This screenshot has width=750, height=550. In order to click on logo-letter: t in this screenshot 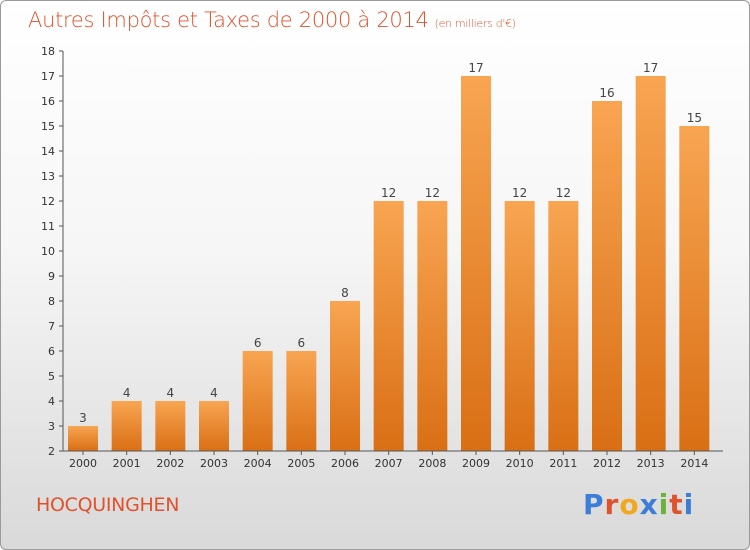, I will do `click(676, 504)`.